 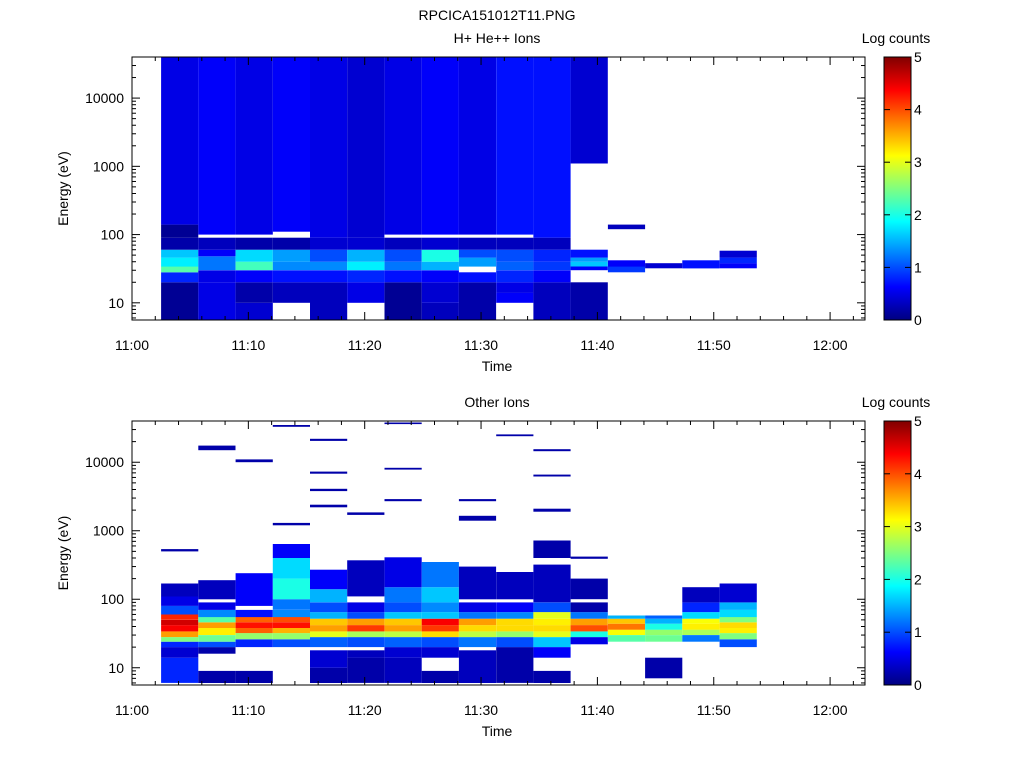 What do you see at coordinates (515, 642) in the screenshot?
I see `heatmap-cell-o-c9-b1` at bounding box center [515, 642].